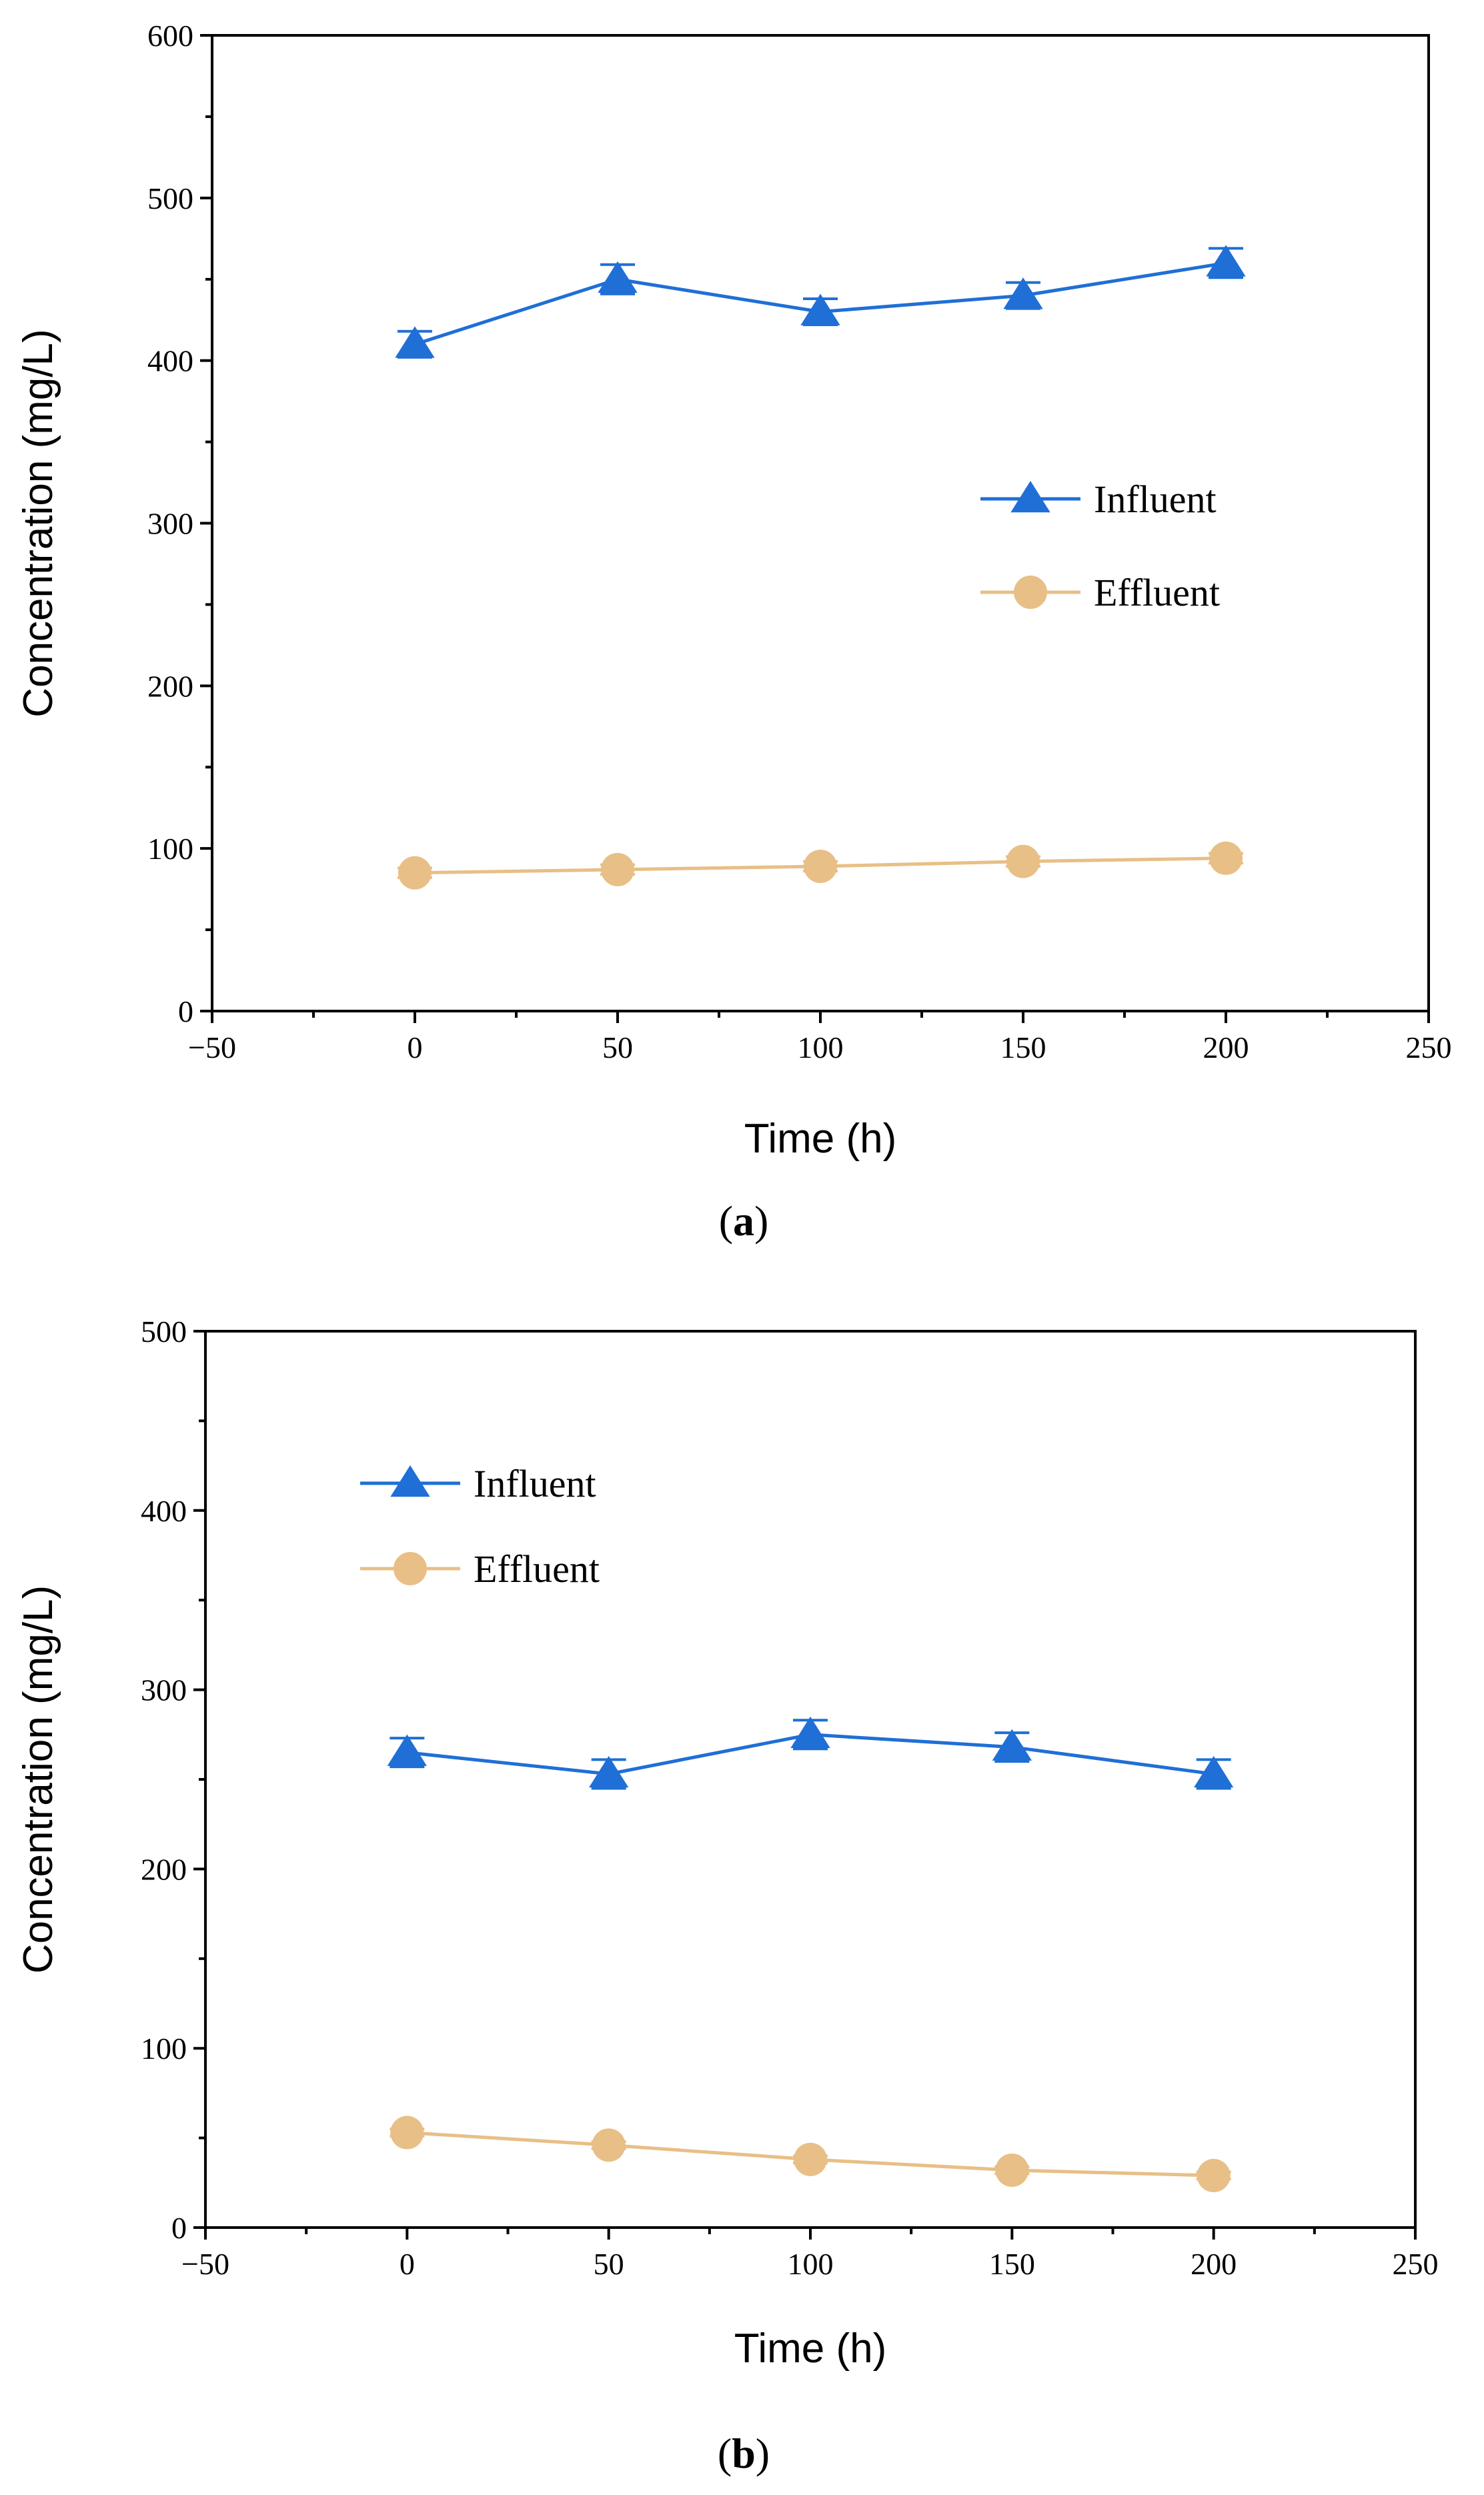 This screenshot has height=2495, width=1484. Describe the element at coordinates (744, 2453) in the screenshot. I see `panel-label-b: (b)` at that location.